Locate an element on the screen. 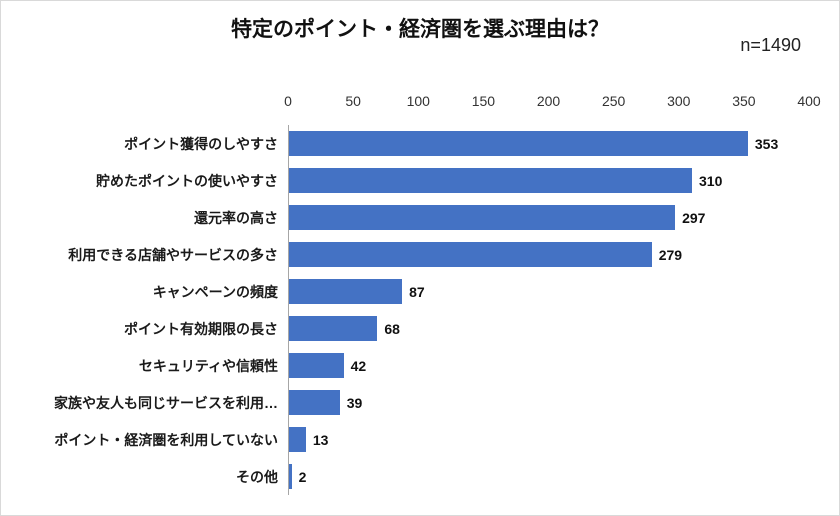 The image size is (840, 516). value-label: 279 is located at coordinates (670, 254).